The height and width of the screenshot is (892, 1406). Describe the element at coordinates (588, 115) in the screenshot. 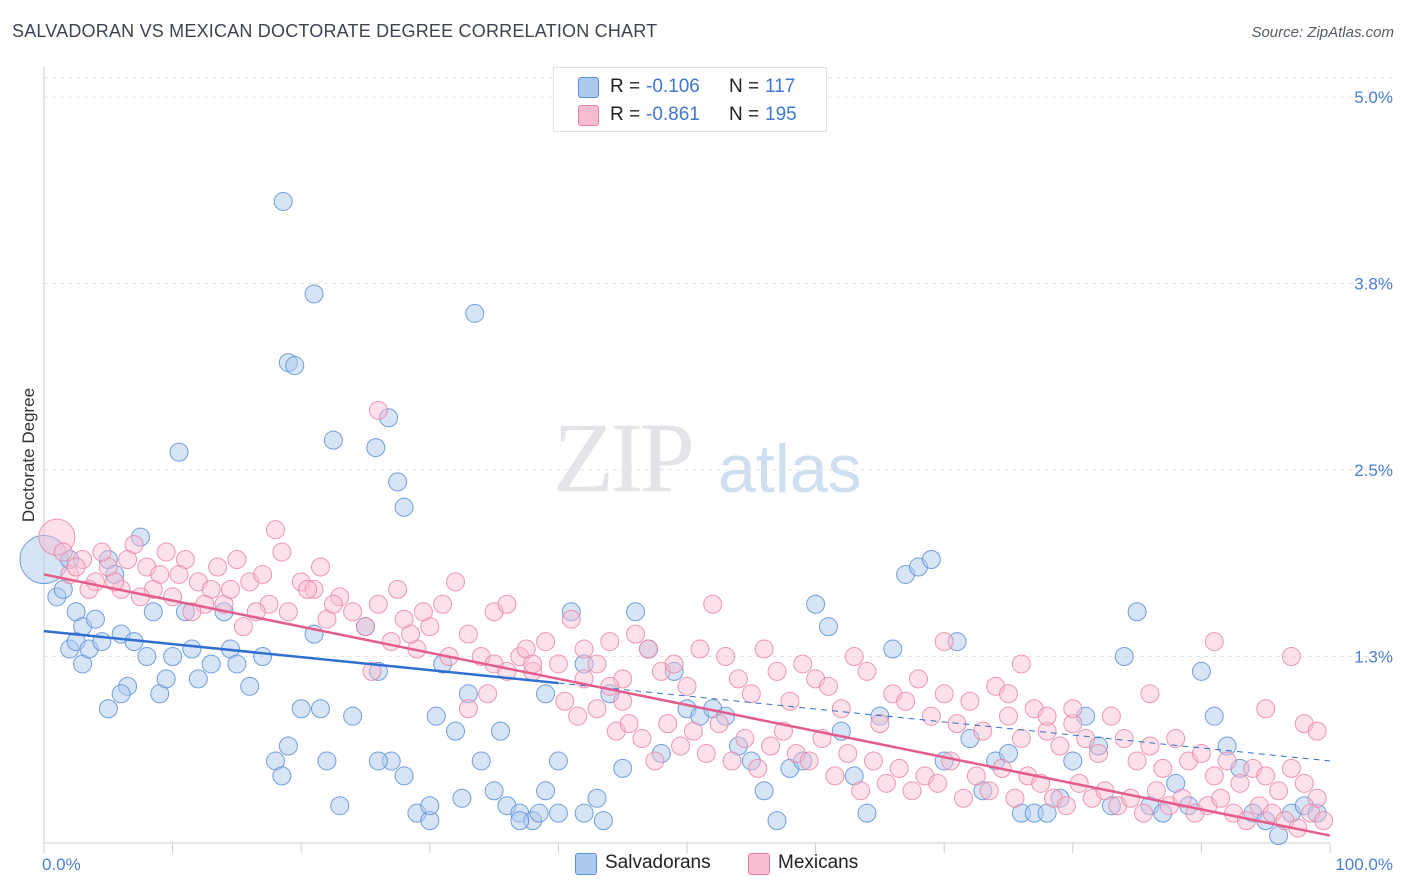

I see `legend-swatch-mexicans` at that location.